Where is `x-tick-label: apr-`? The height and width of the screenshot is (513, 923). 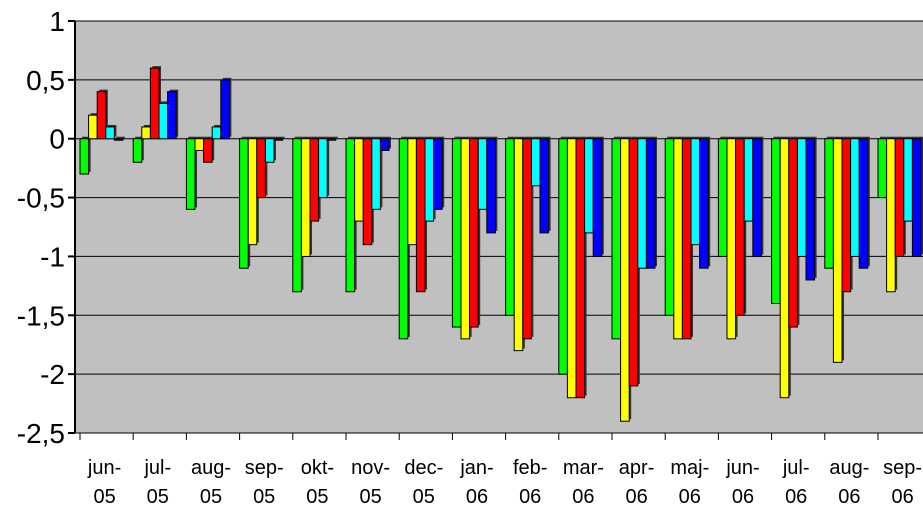 x-tick-label: apr- is located at coordinates (637, 468).